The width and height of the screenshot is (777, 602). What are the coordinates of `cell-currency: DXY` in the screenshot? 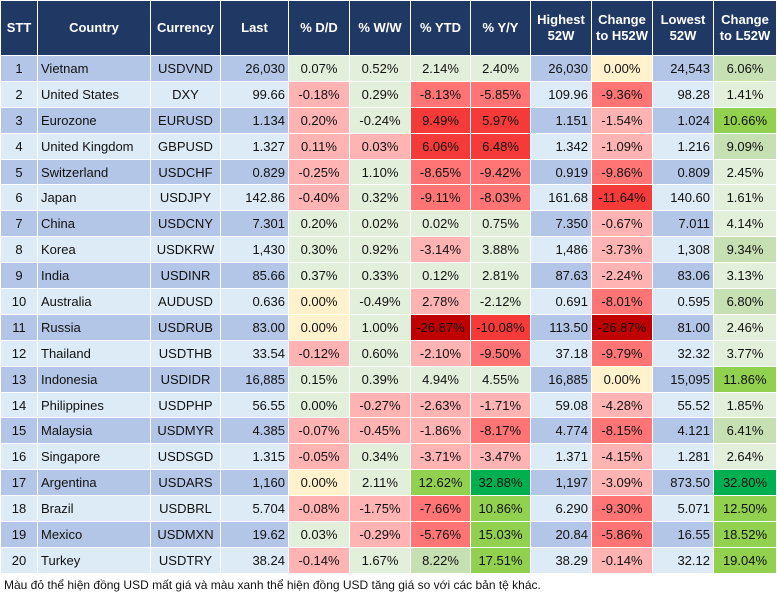 It's located at (185, 94).